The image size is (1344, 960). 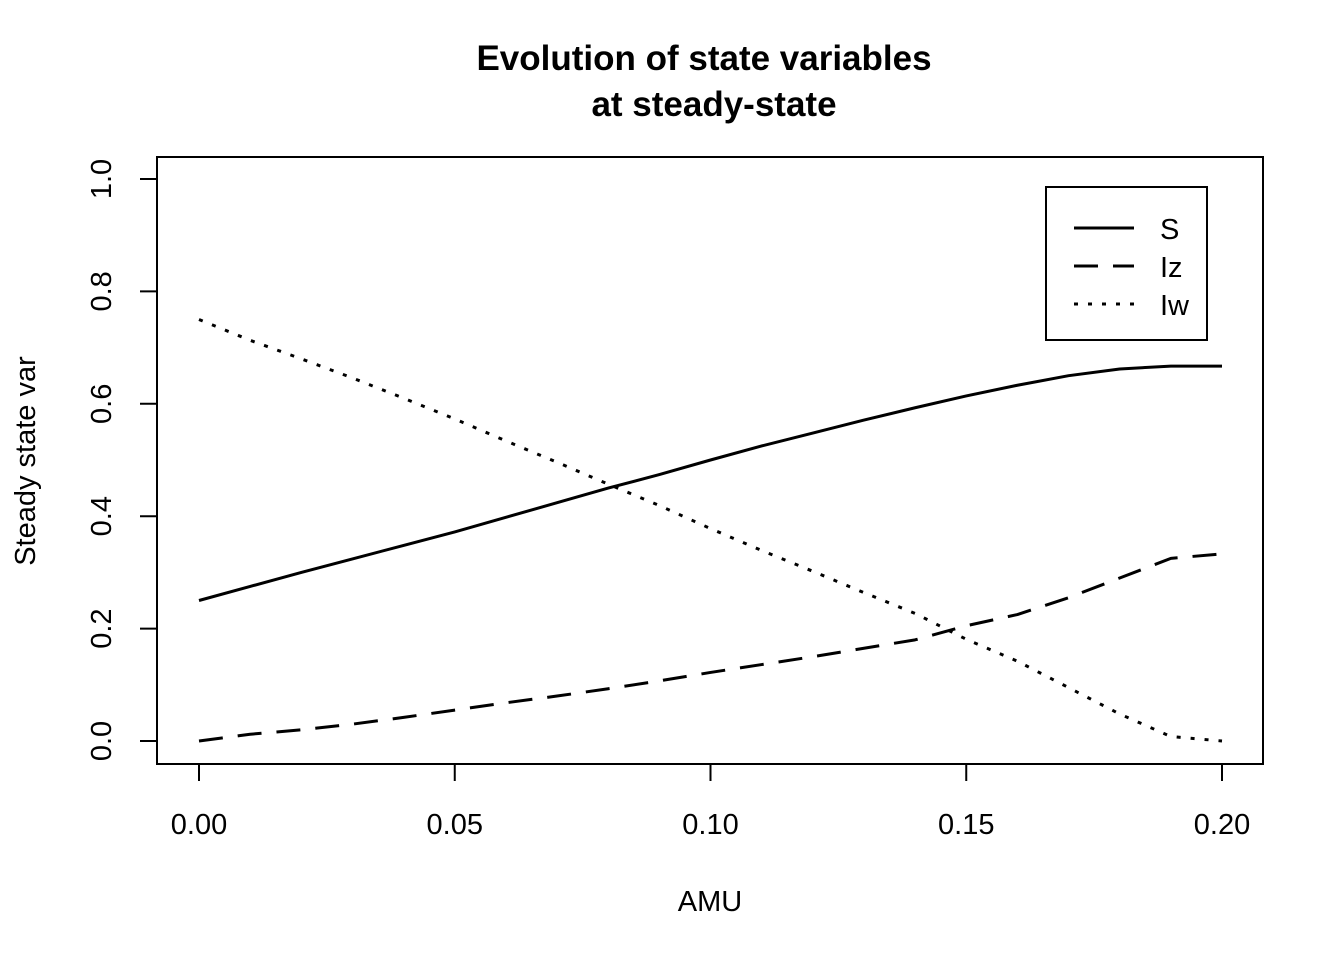 What do you see at coordinates (710, 902) in the screenshot?
I see `x-axis-label: AMU` at bounding box center [710, 902].